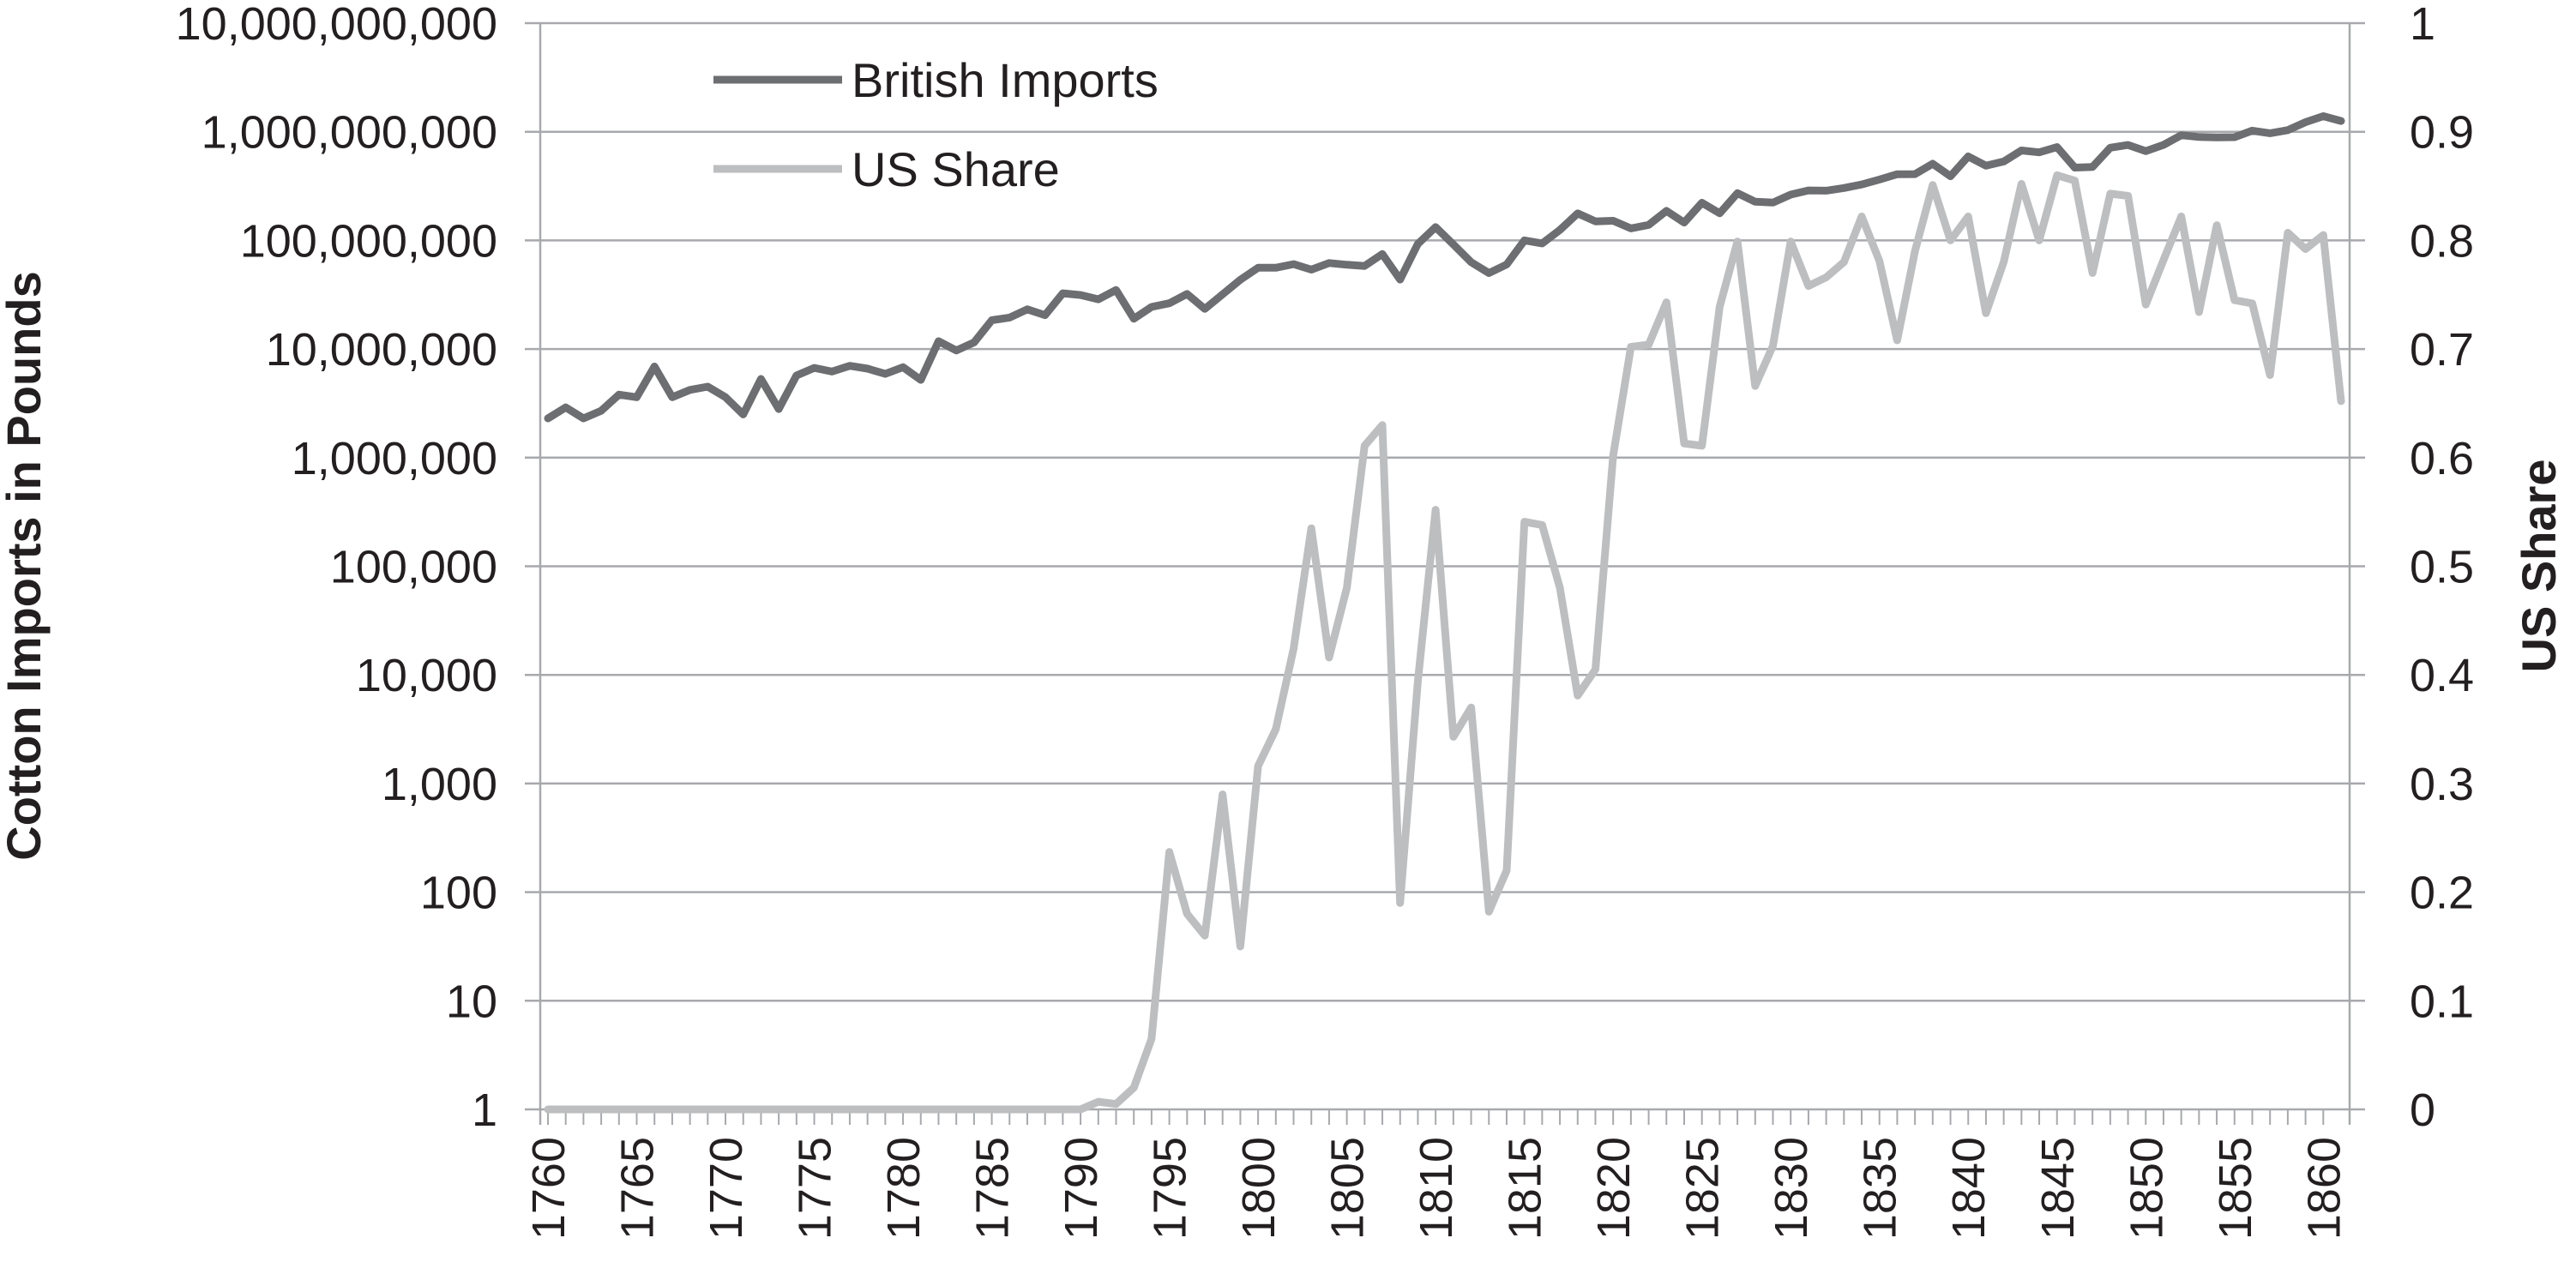  What do you see at coordinates (368, 241) in the screenshot?
I see `y-tick-label: 100,000,000` at bounding box center [368, 241].